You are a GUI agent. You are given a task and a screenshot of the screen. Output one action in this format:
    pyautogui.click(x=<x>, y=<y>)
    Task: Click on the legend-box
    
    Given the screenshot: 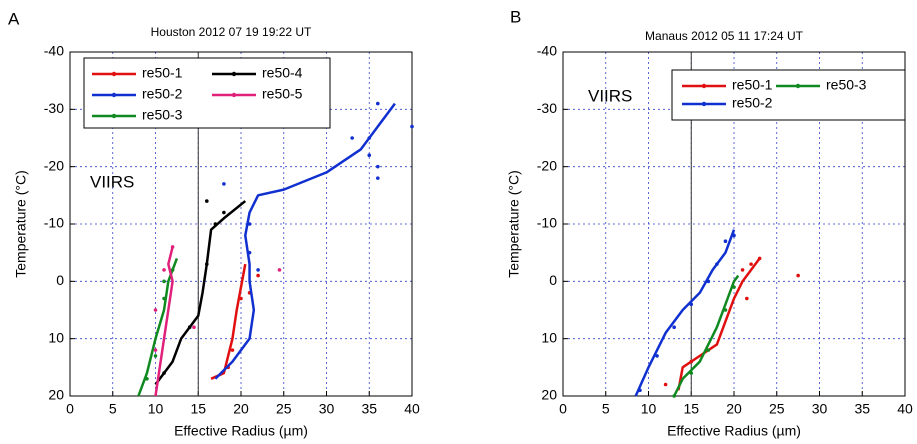 What is the action you would take?
    pyautogui.click(x=788, y=95)
    